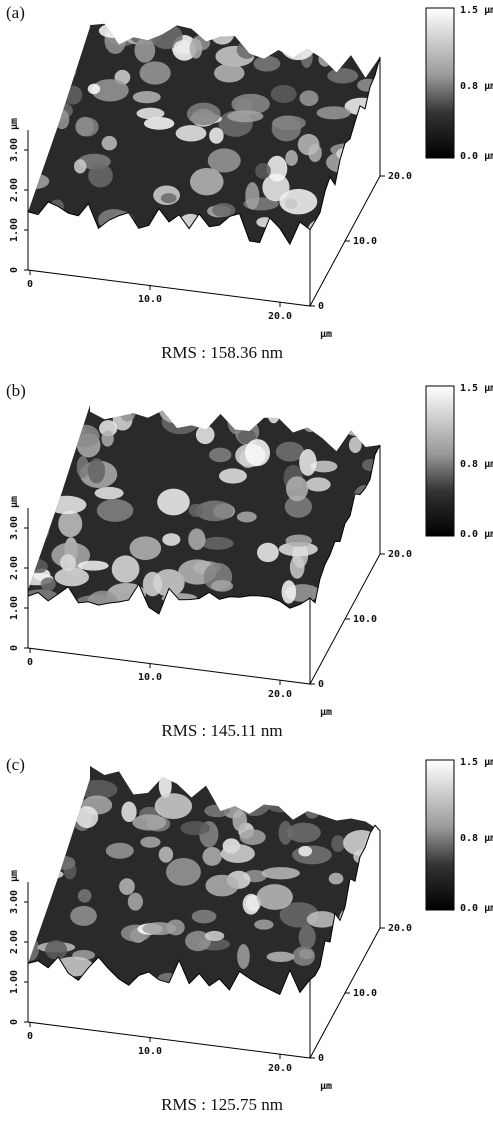  Describe the element at coordinates (15, 12) in the screenshot. I see `panel-label: (a)` at that location.